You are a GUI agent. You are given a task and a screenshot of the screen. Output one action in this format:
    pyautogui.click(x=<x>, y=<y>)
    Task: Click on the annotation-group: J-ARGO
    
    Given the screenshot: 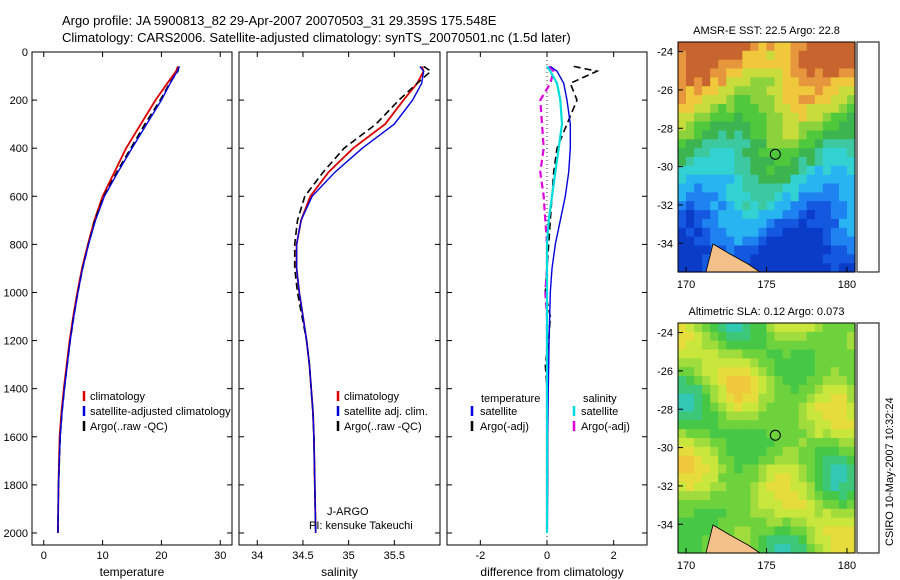 What is the action you would take?
    pyautogui.click(x=348, y=512)
    